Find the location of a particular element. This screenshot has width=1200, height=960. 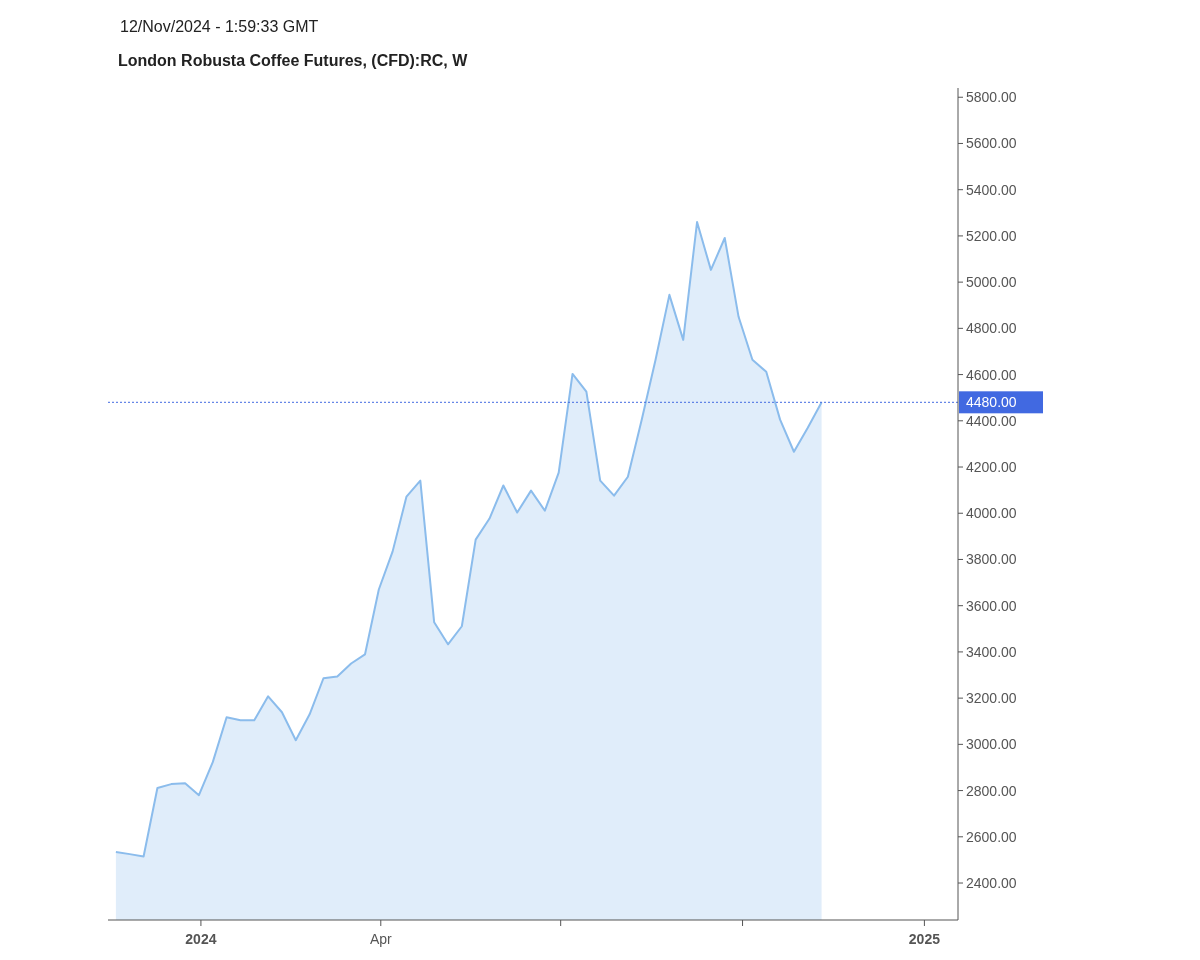

y-tick-label: 5600.00 is located at coordinates (991, 143).